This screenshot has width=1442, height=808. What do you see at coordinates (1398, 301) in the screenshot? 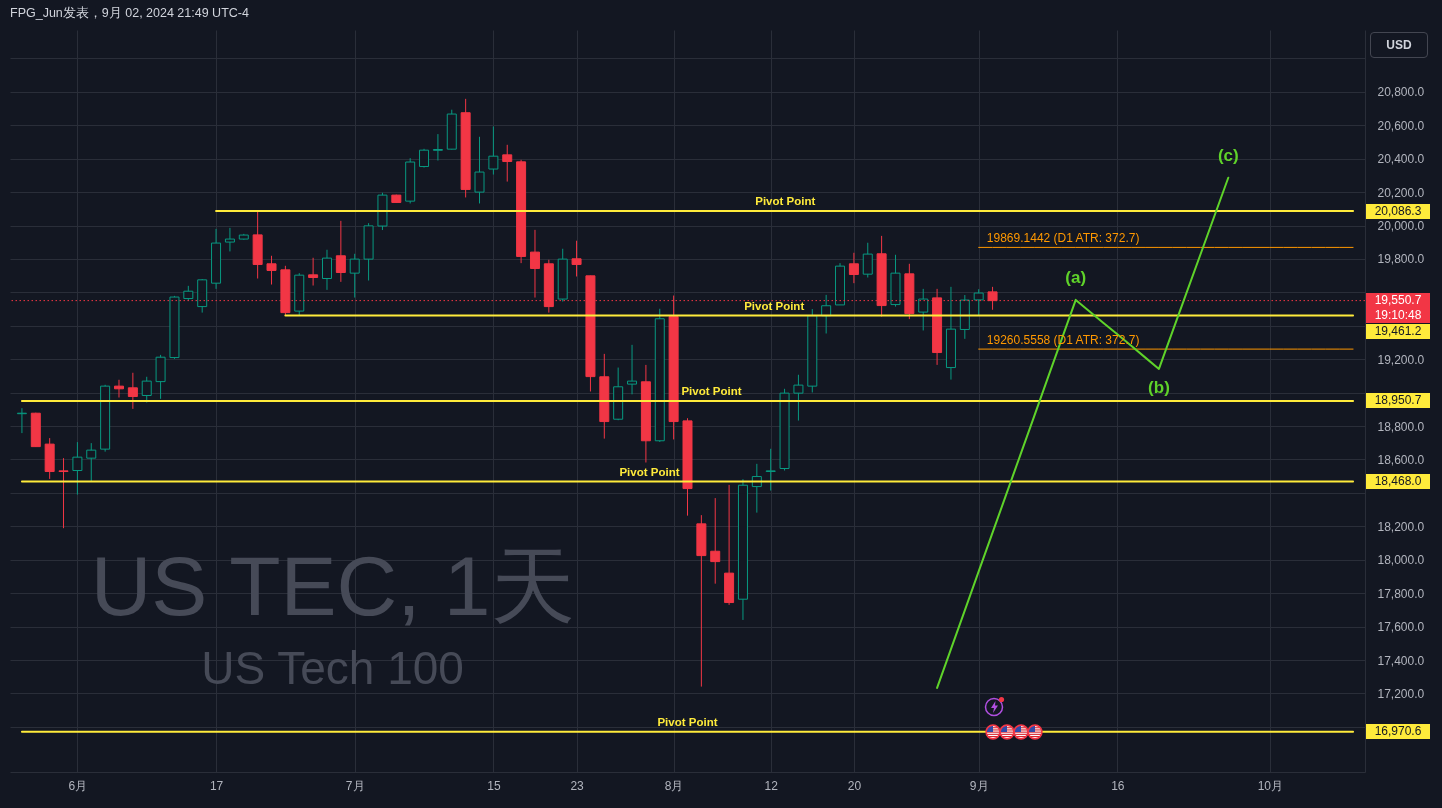
I see `ref-line-label: 19,550.7` at bounding box center [1398, 301].